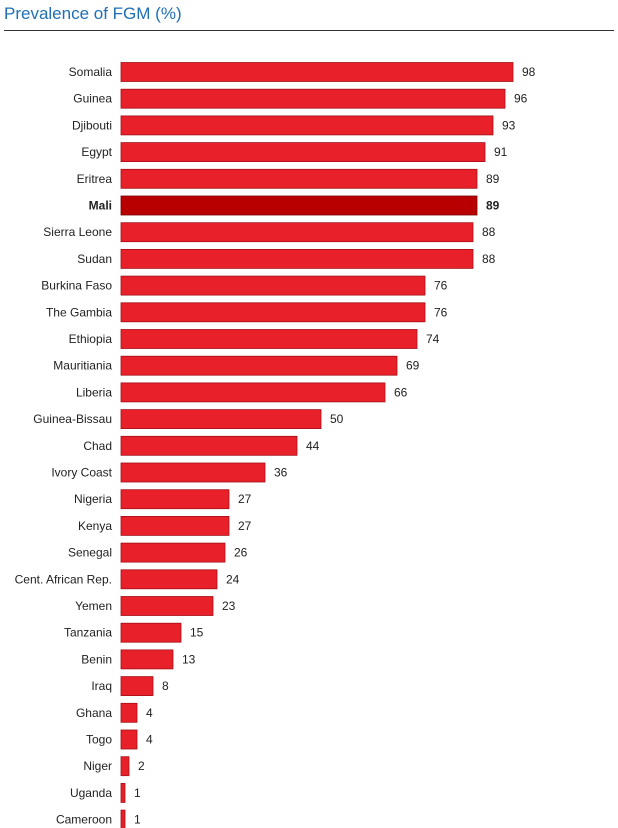 The height and width of the screenshot is (828, 618). I want to click on bar-burkina-faso, so click(273, 285).